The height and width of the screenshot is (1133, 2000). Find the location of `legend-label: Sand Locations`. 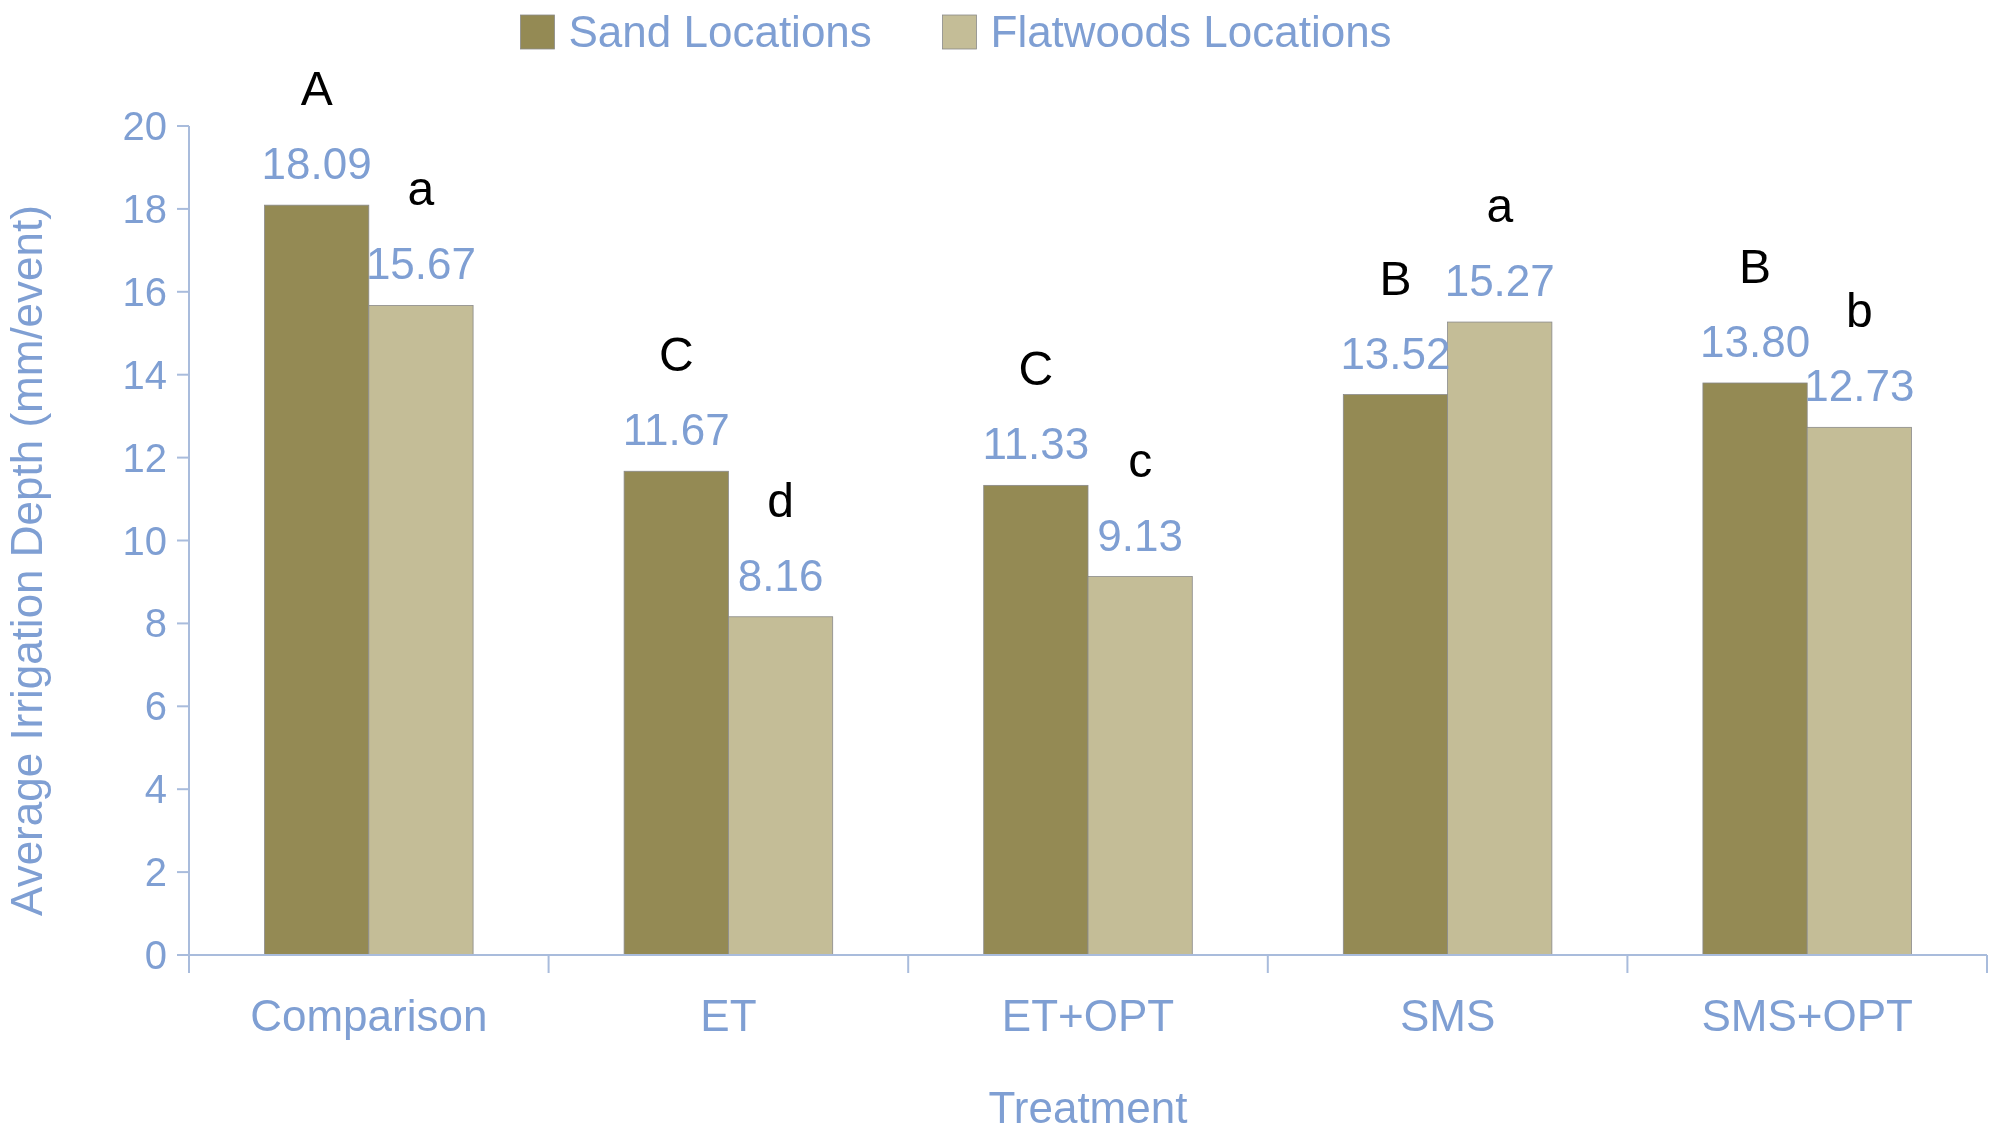

legend-label: Sand Locations is located at coordinates (720, 32).